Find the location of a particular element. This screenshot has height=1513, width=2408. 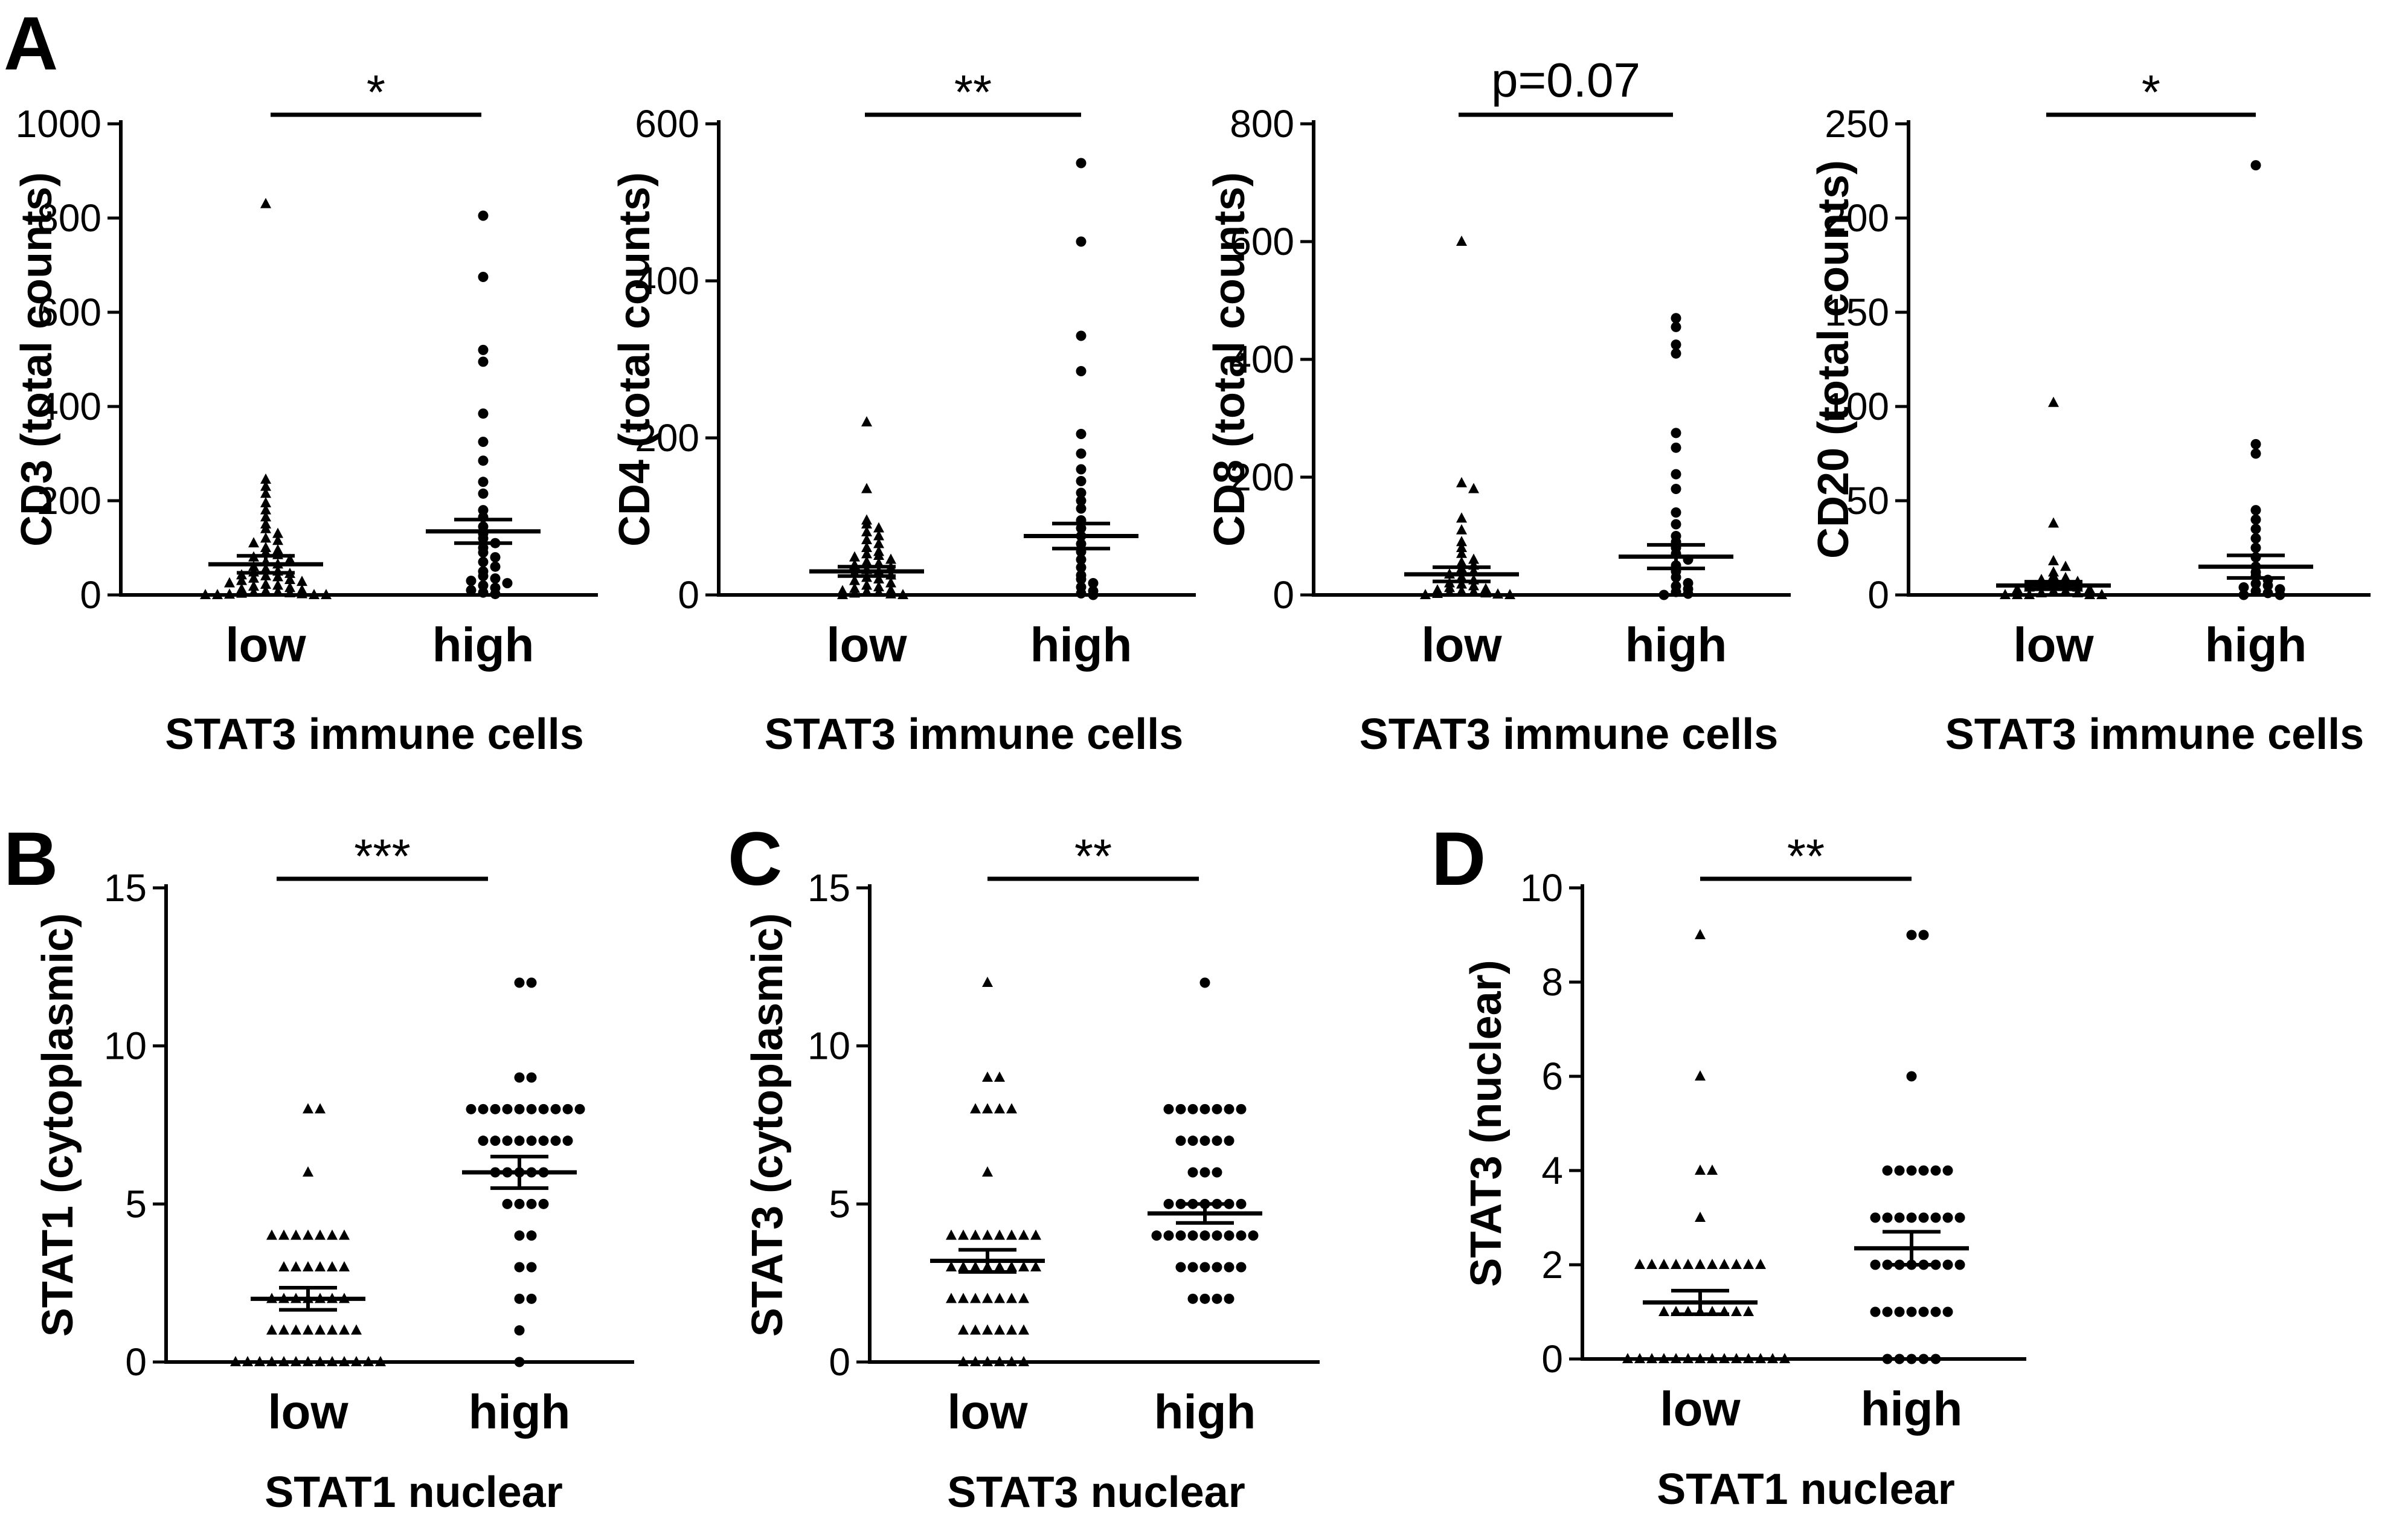

y-axis-label: STAT1 (cytoplasmic) is located at coordinates (58, 1125).